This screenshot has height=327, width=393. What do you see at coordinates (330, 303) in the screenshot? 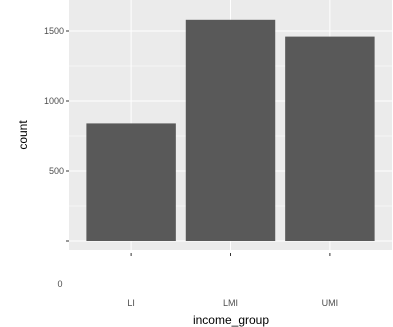
I see `x-tick-label: UMI` at bounding box center [330, 303].